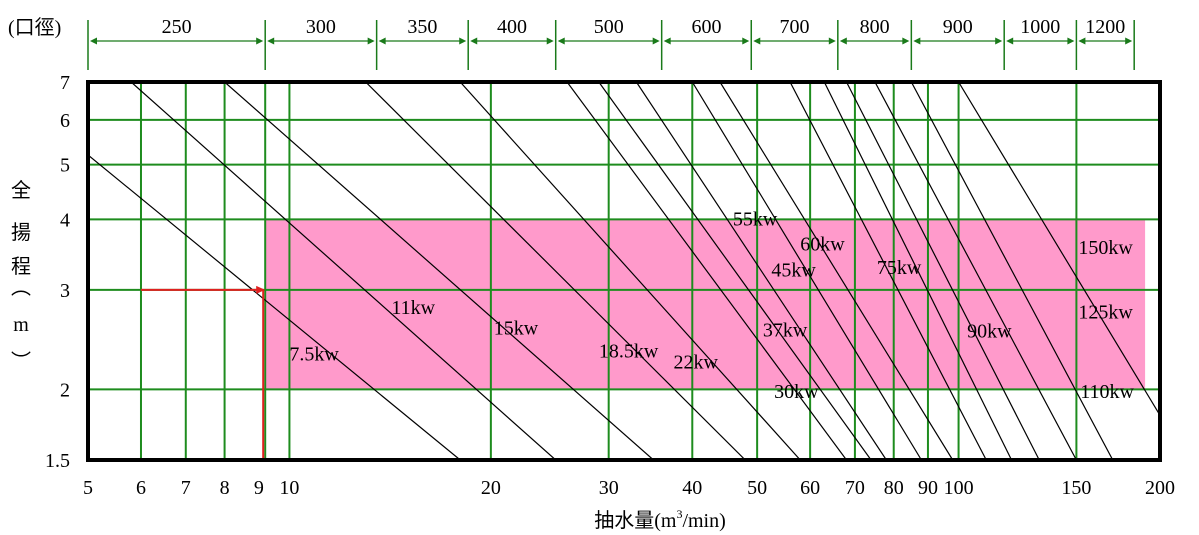 The width and height of the screenshot is (1199, 535). I want to click on y-tick-label: 1.5, so click(57, 461).